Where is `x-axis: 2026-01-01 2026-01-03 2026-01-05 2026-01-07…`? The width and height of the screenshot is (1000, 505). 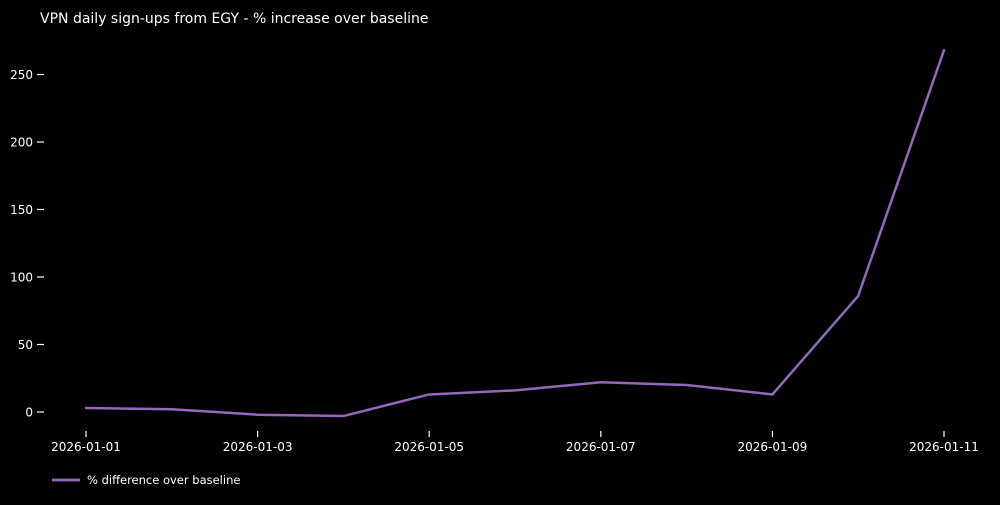 x-axis: 2026-01-01 2026-01-03 2026-01-05 2026-01-07… is located at coordinates (515, 442).